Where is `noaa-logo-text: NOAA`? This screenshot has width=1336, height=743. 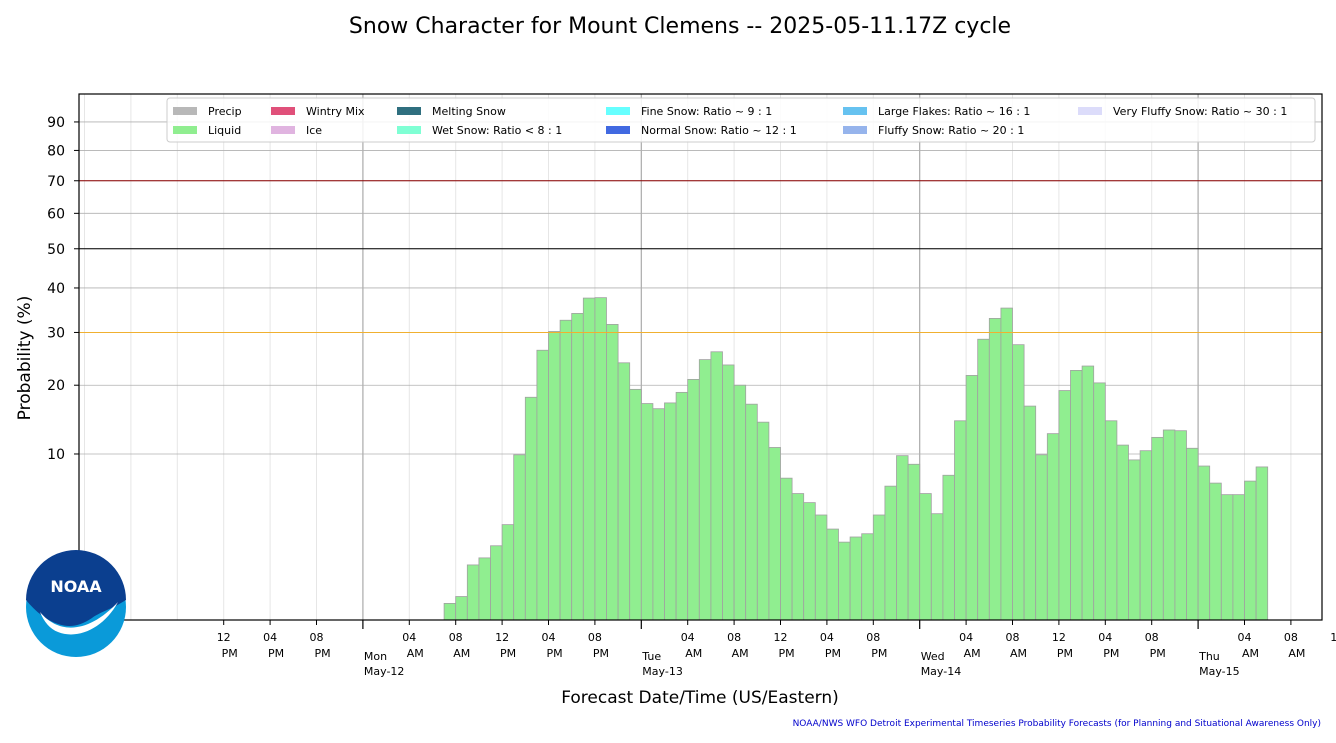 noaa-logo-text: NOAA is located at coordinates (76, 586).